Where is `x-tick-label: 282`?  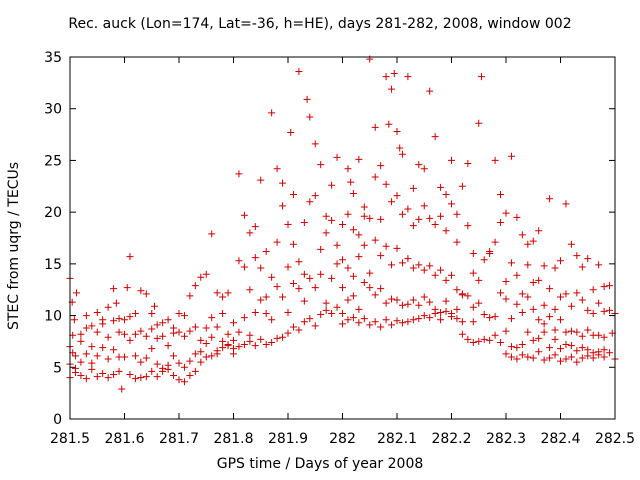
x-tick-label: 282 is located at coordinates (342, 439).